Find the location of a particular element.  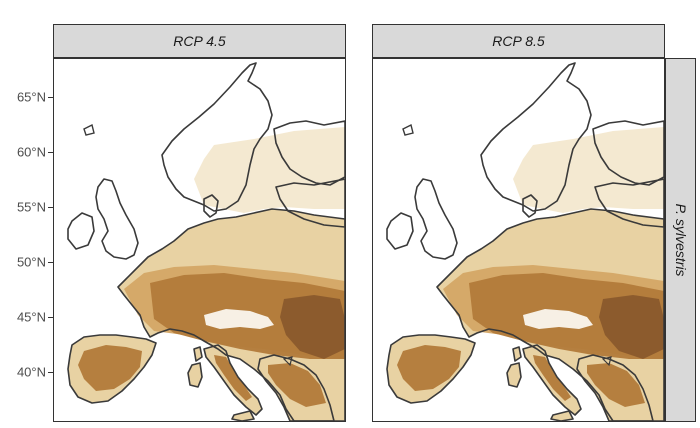

y-tick-label-55: 55°N is located at coordinates (31, 207).